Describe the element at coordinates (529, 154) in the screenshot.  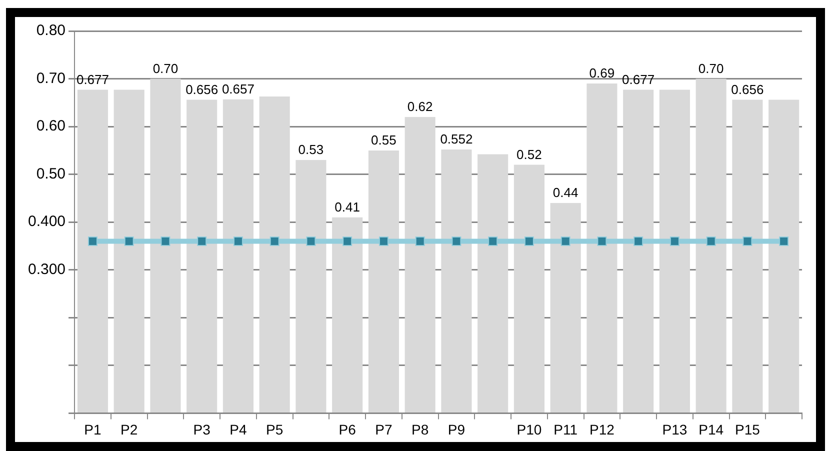
I see `data-label: 0.52` at that location.